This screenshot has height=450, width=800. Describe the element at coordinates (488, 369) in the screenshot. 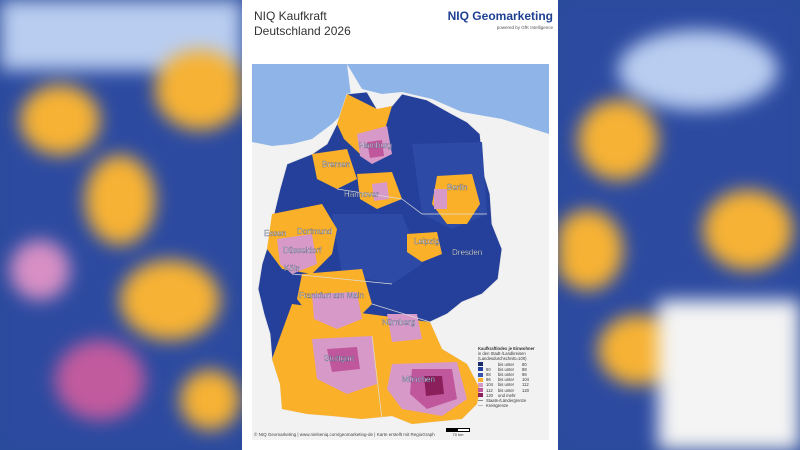

I see `legend-from: 80` at that location.